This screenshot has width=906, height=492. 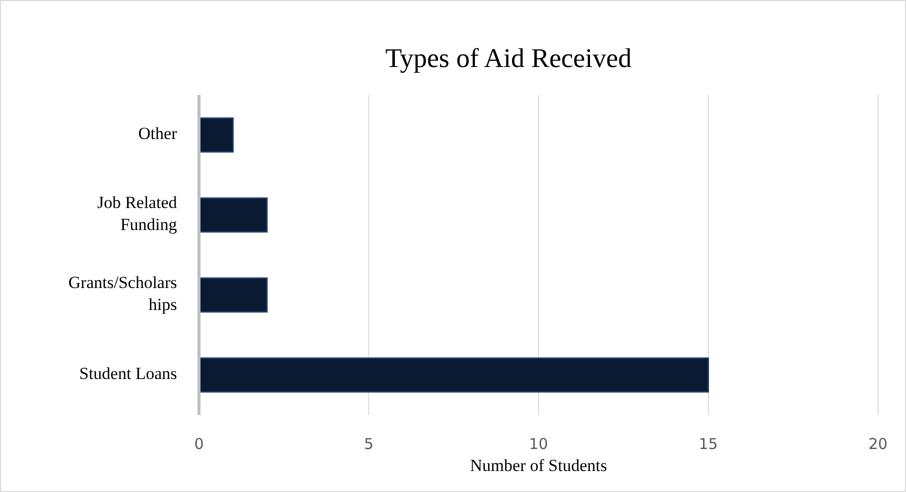 I want to click on x-tick-label: 15, so click(x=708, y=444).